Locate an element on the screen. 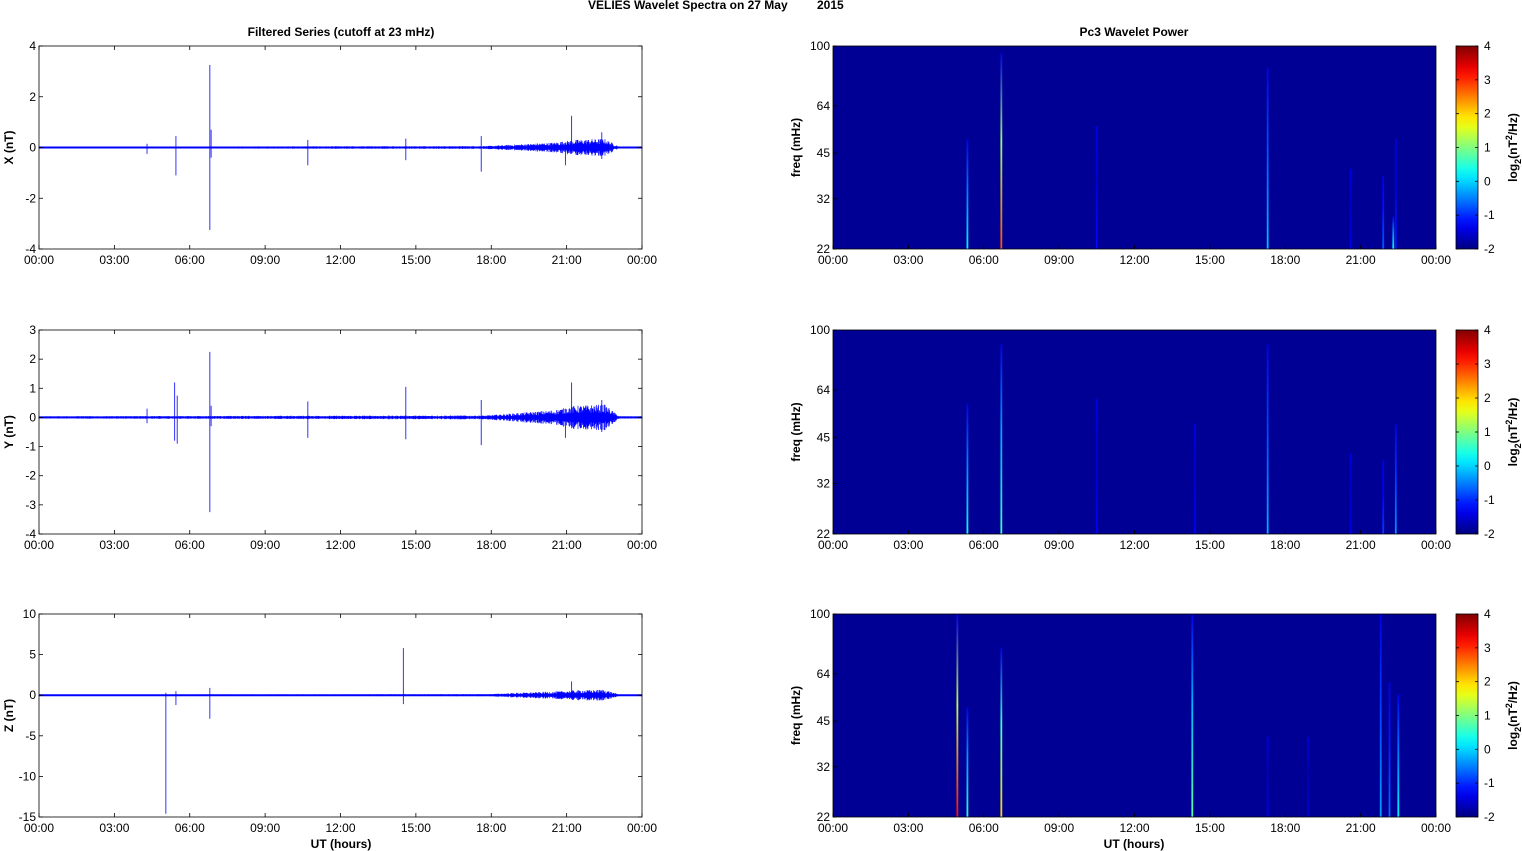  y-tick-label: -1 is located at coordinates (30, 447).